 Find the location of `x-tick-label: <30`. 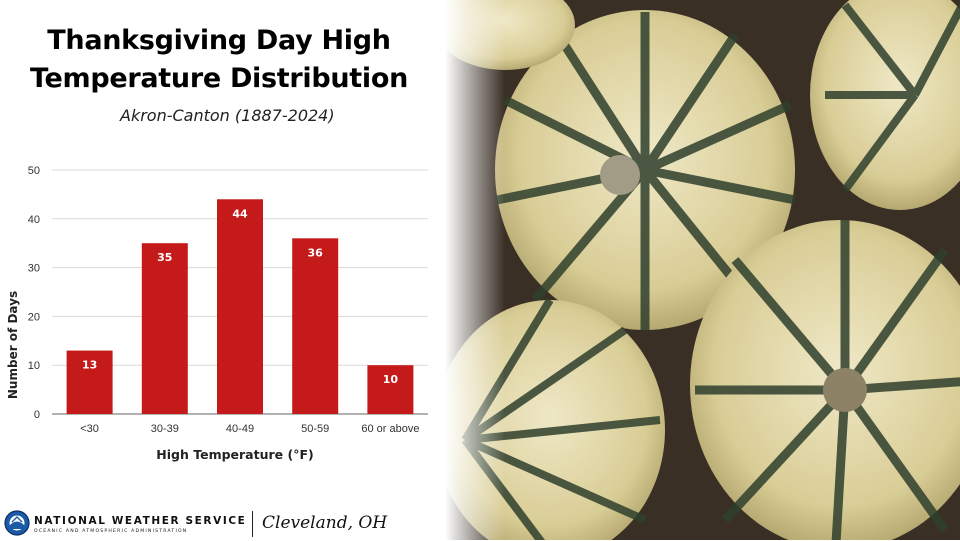

x-tick-label: <30 is located at coordinates (89, 429).